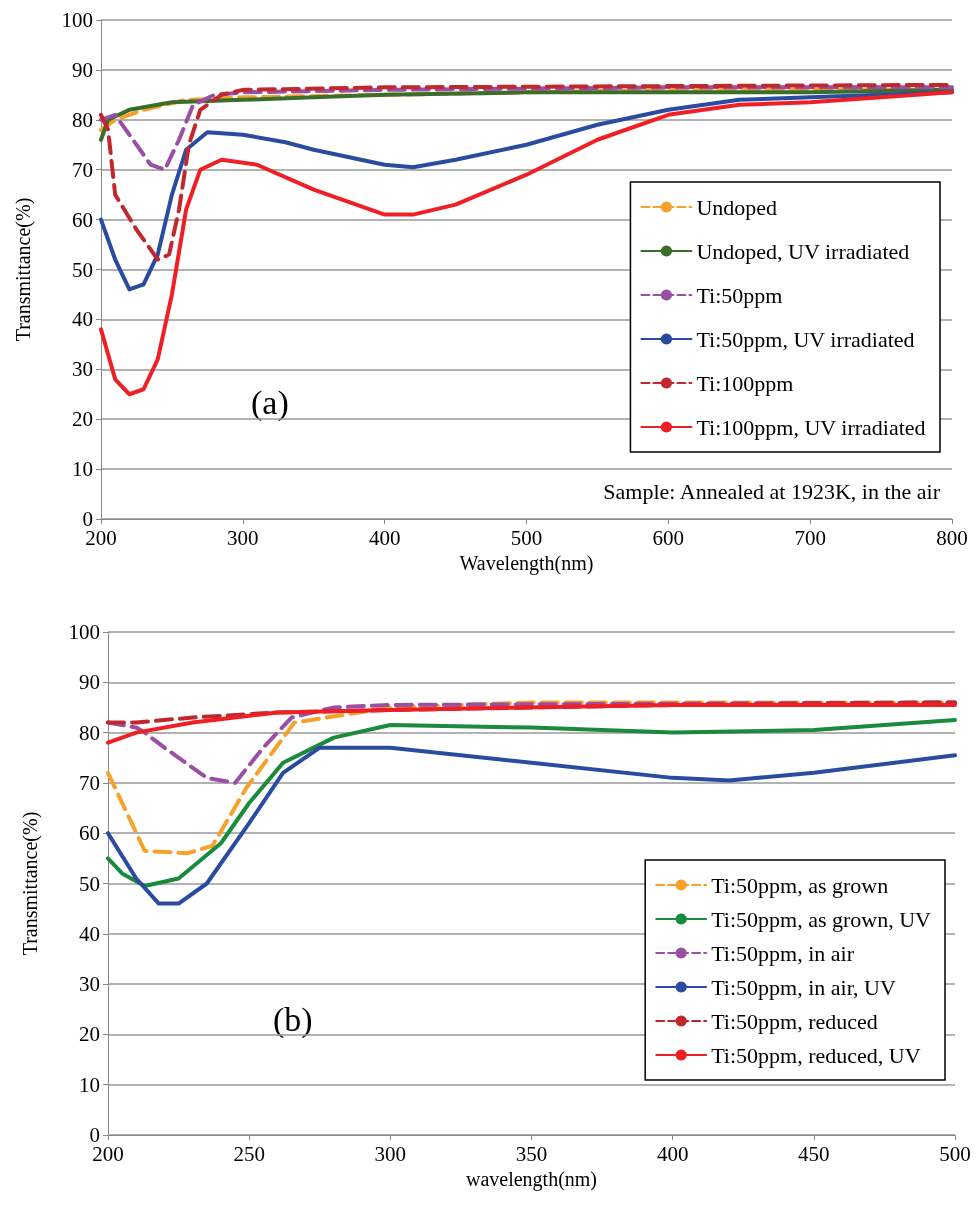 The height and width of the screenshot is (1222, 977). Describe the element at coordinates (810, 537) in the screenshot. I see `x-tick-label: 700` at that location.